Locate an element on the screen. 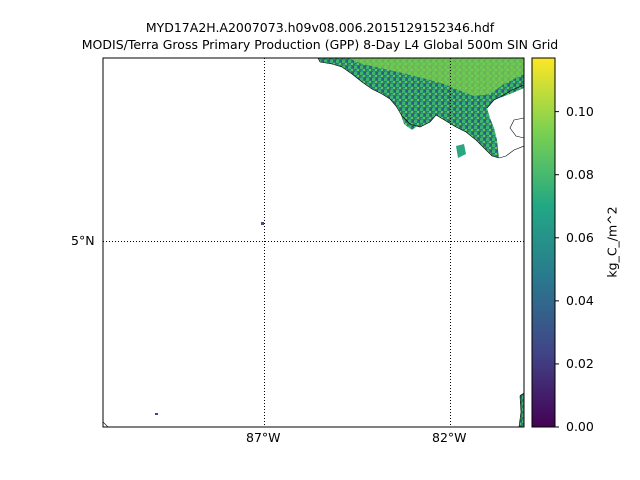  colorbar-tick-label: 0.08 is located at coordinates (580, 174).